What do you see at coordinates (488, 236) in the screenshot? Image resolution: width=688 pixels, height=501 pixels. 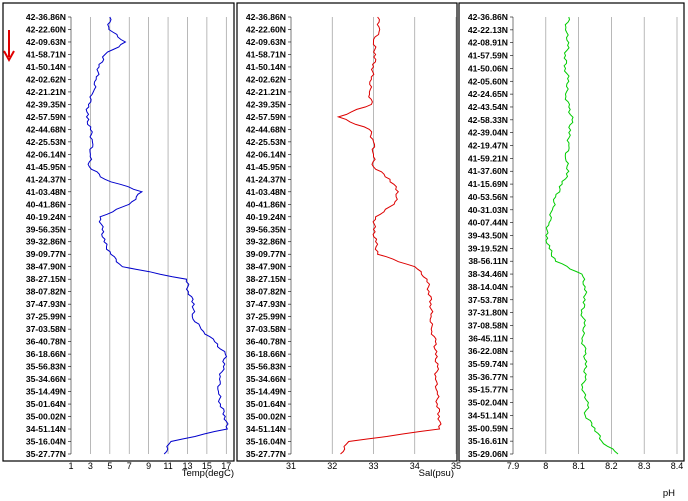 I see `y-tick-label: 39-43.50N` at bounding box center [488, 236].